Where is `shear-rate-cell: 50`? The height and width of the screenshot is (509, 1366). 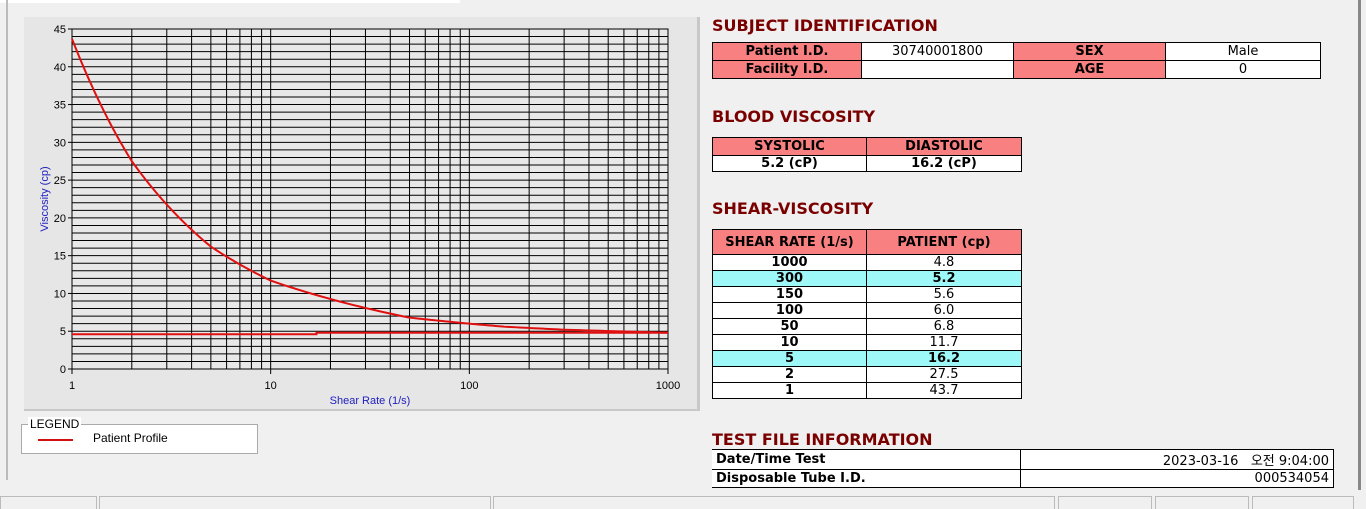
shear-rate-cell: 50 is located at coordinates (789, 326).